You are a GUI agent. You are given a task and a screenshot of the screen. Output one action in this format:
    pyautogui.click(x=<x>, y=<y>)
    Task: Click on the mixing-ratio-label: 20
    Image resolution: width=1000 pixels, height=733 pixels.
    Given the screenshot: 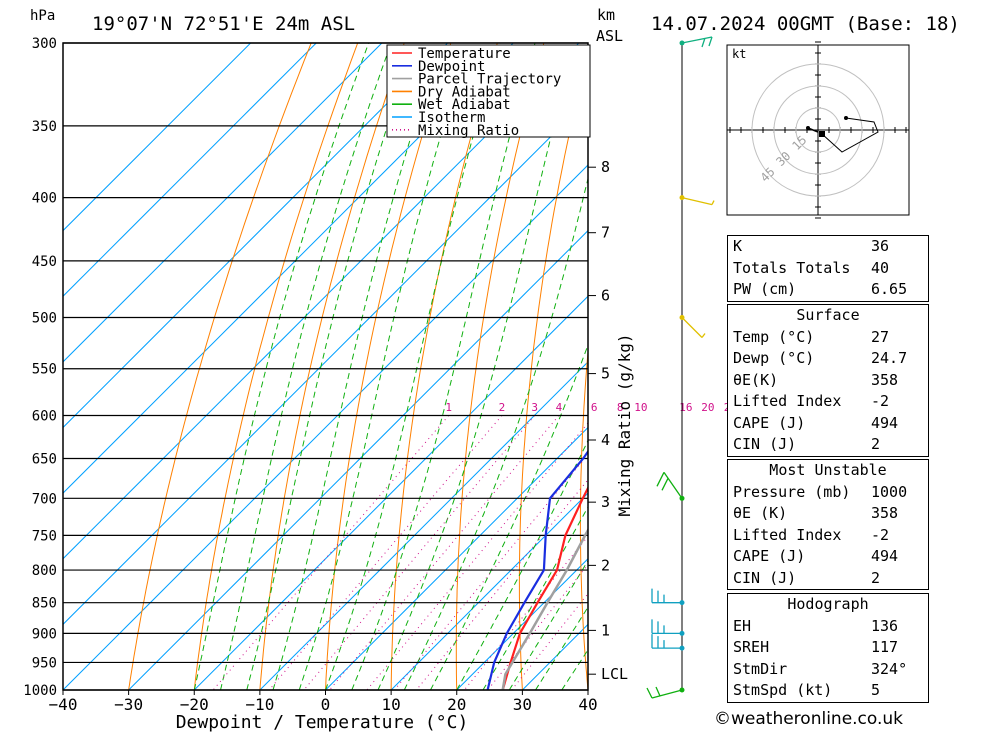 What is the action you would take?
    pyautogui.click(x=707, y=407)
    